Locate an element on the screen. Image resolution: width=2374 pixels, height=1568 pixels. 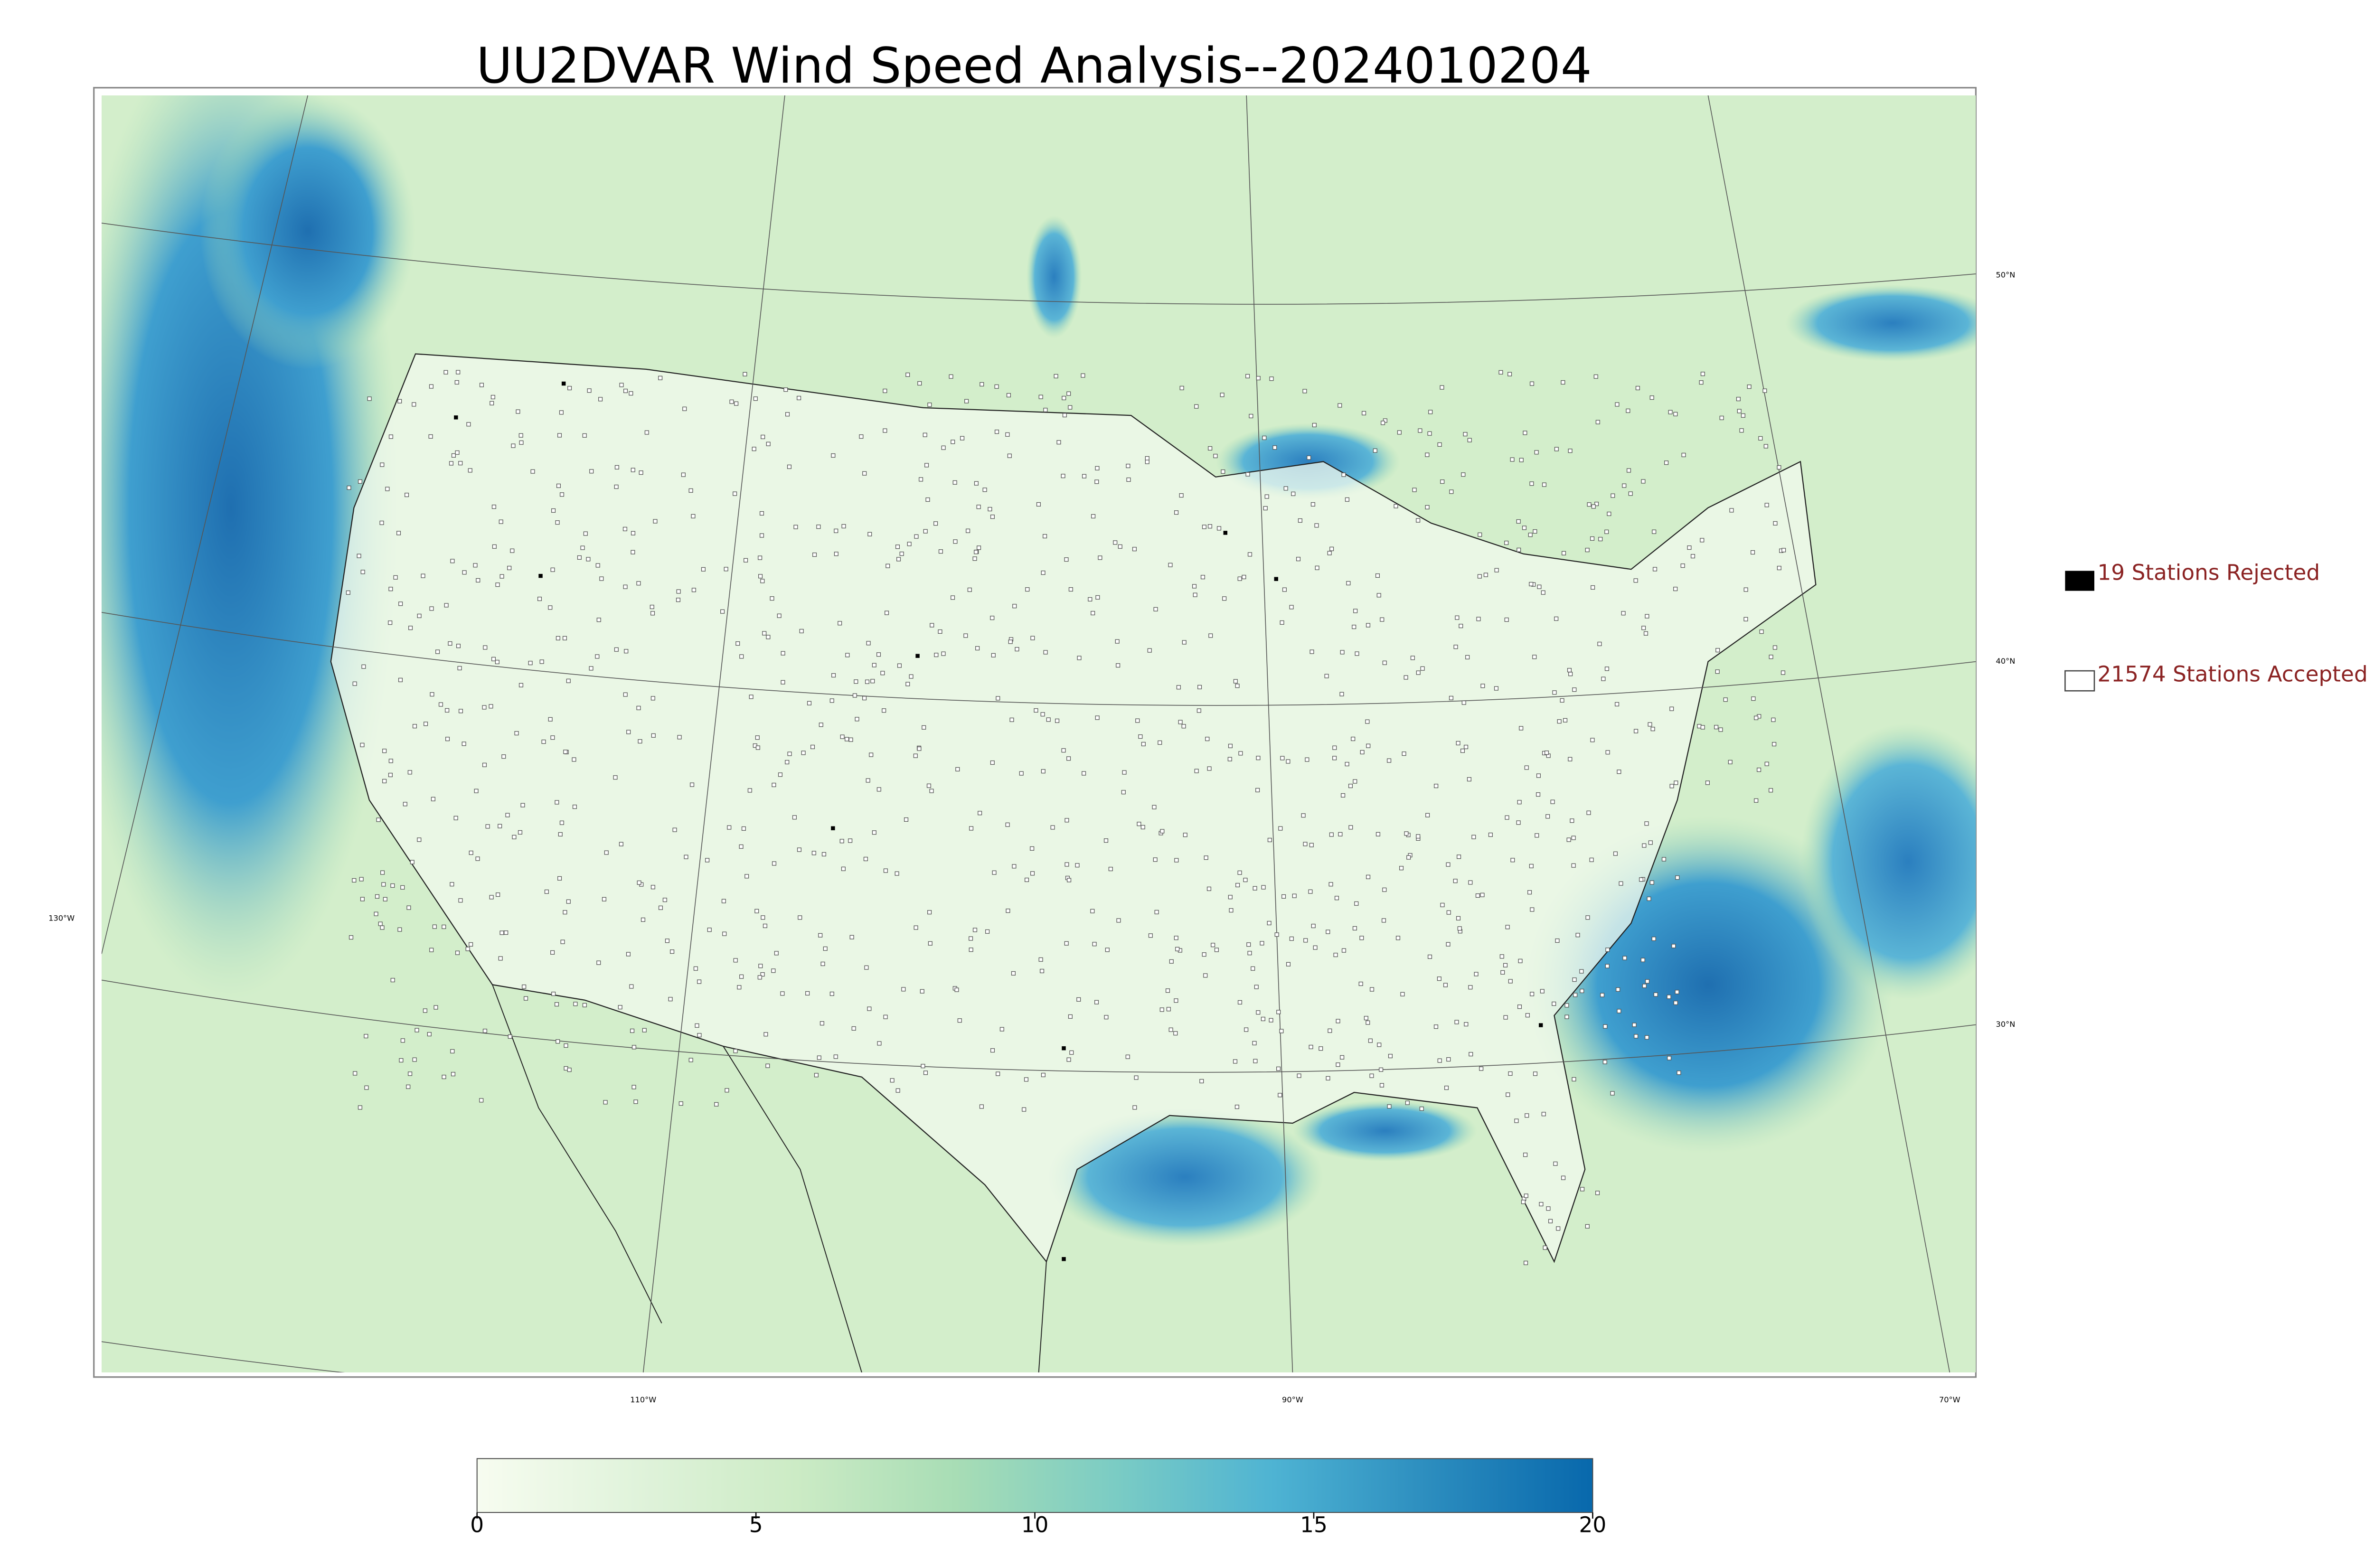
parallel is located at coordinates (1038, 264).